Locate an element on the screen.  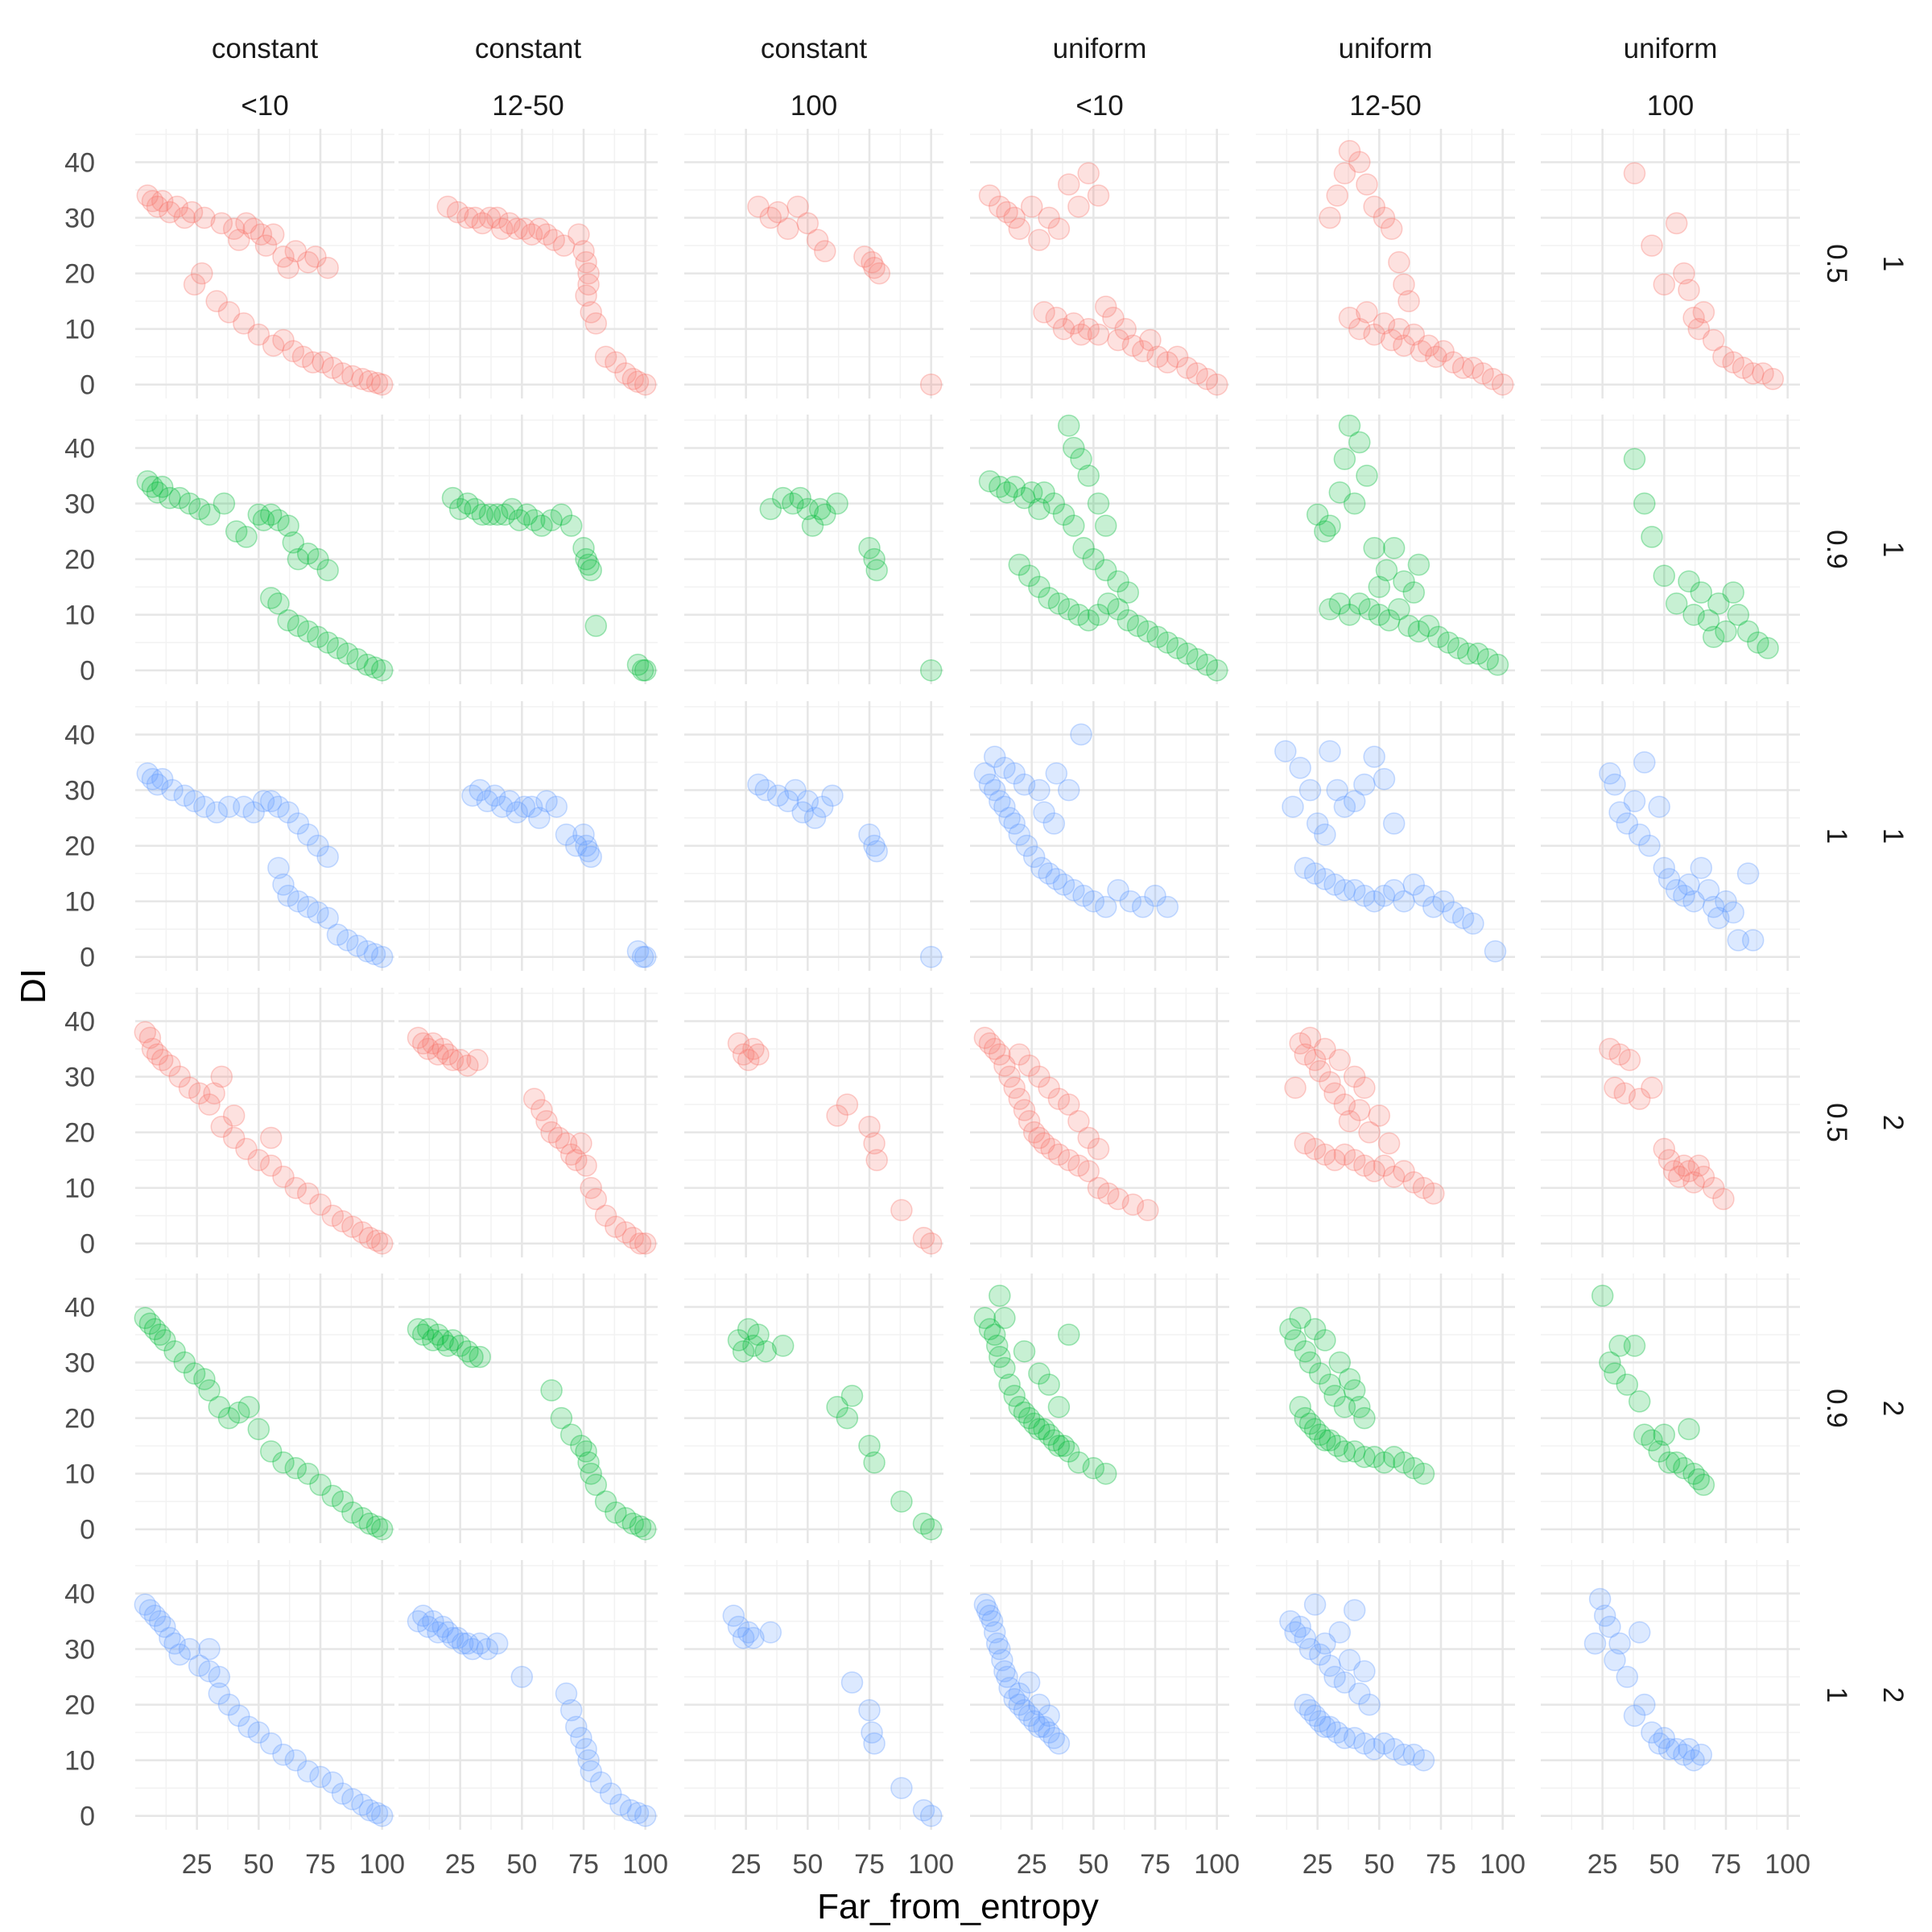
row-strip-label-right: 1 is located at coordinates (1893, 836).